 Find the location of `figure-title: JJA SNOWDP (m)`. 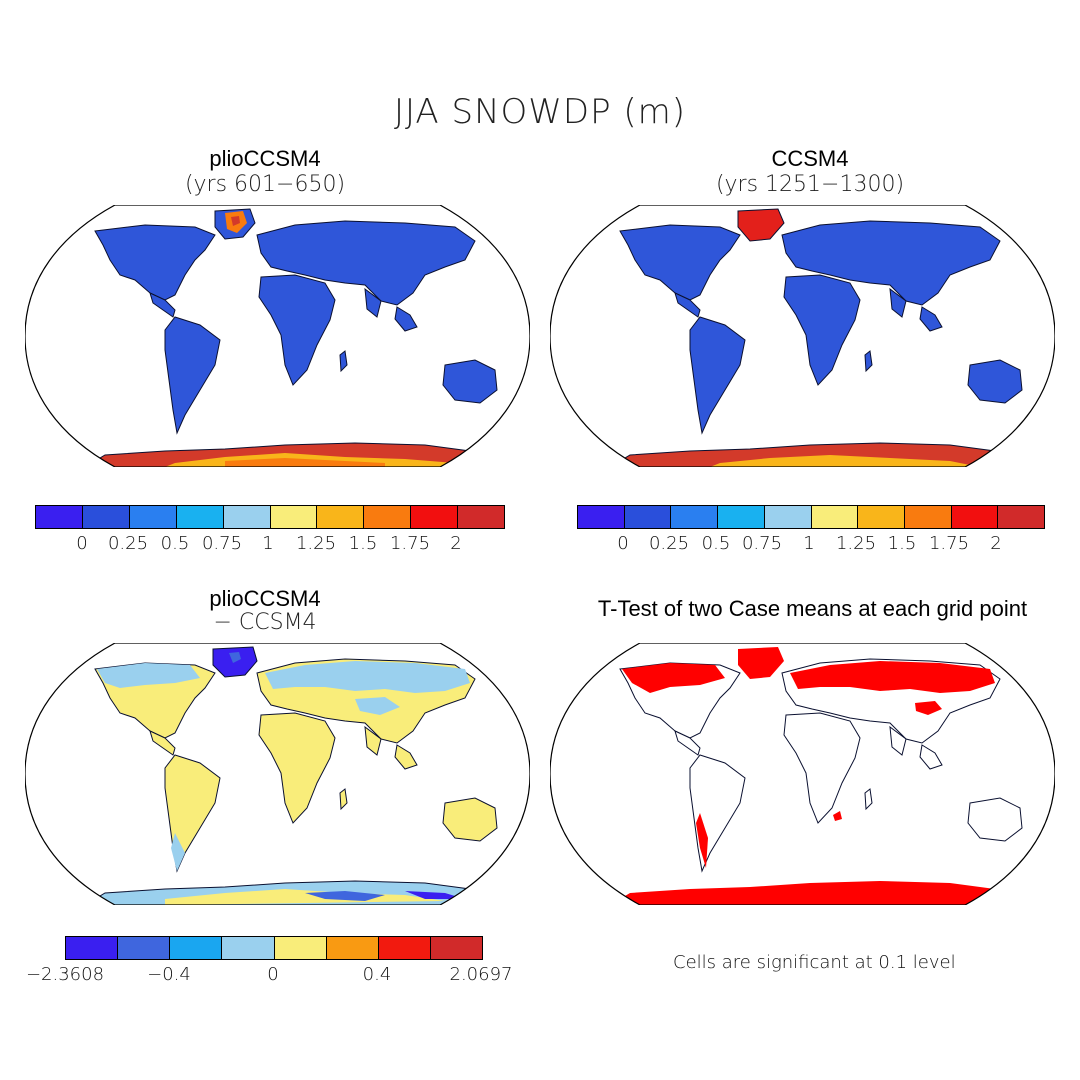

figure-title: JJA SNOWDP (m) is located at coordinates (540, 112).